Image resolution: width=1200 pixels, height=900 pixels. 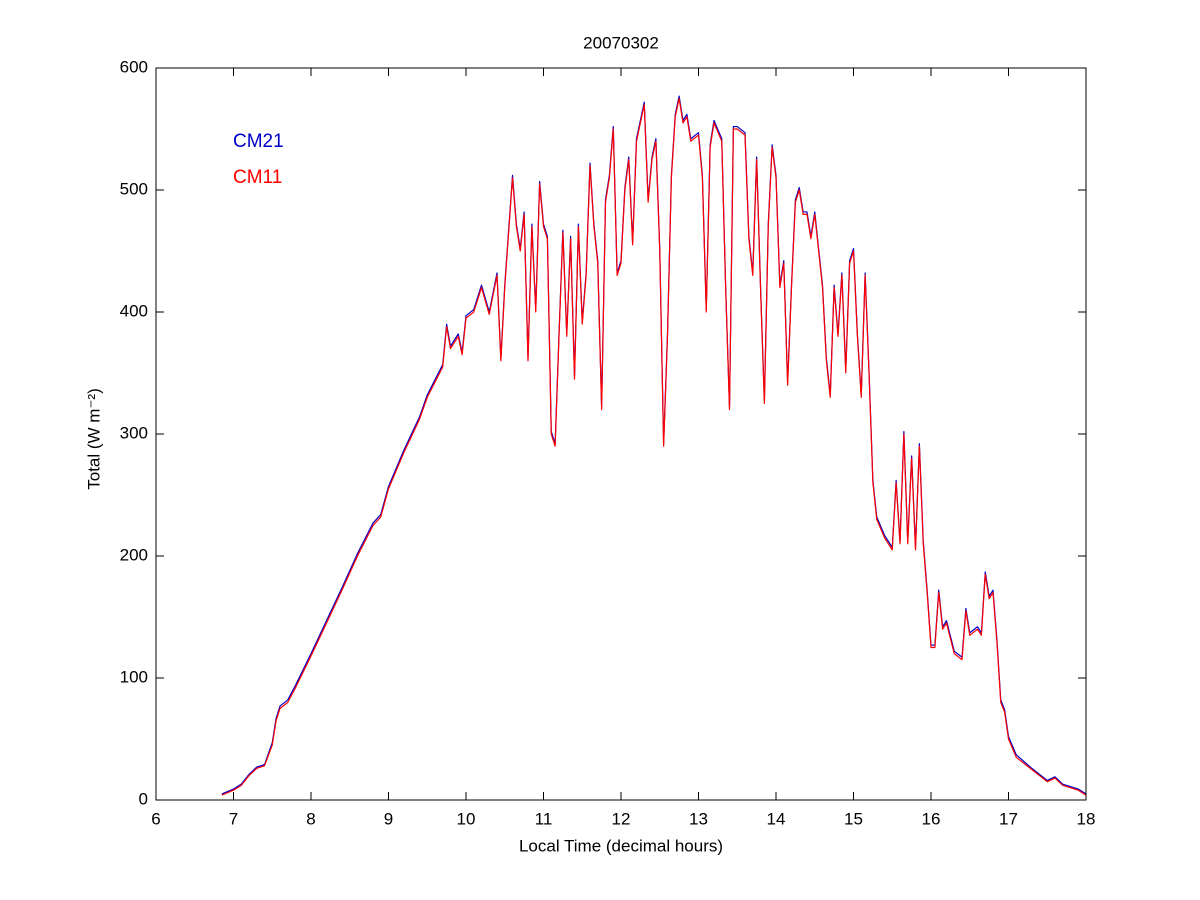 What do you see at coordinates (621, 42) in the screenshot?
I see `chart-title: 20070302` at bounding box center [621, 42].